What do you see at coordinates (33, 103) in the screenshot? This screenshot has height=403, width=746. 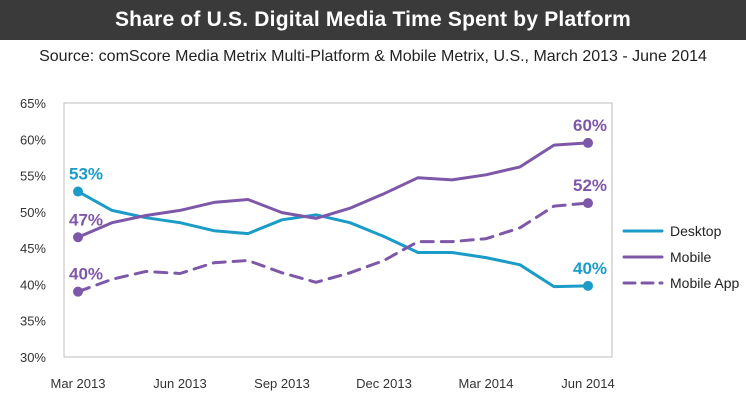 I see `y-tick-label: 65%` at bounding box center [33, 103].